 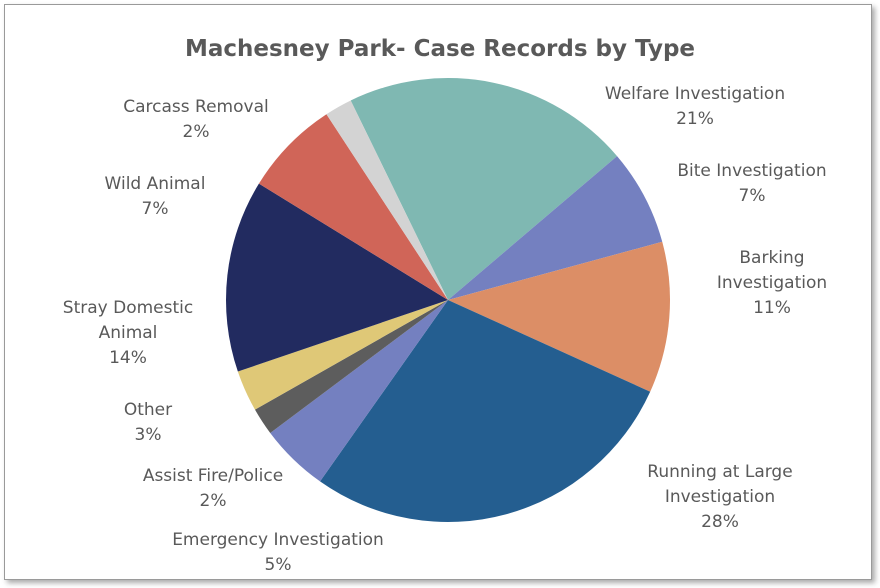 What do you see at coordinates (772, 270) in the screenshot?
I see `label-name: Barking Investigation` at bounding box center [772, 270].